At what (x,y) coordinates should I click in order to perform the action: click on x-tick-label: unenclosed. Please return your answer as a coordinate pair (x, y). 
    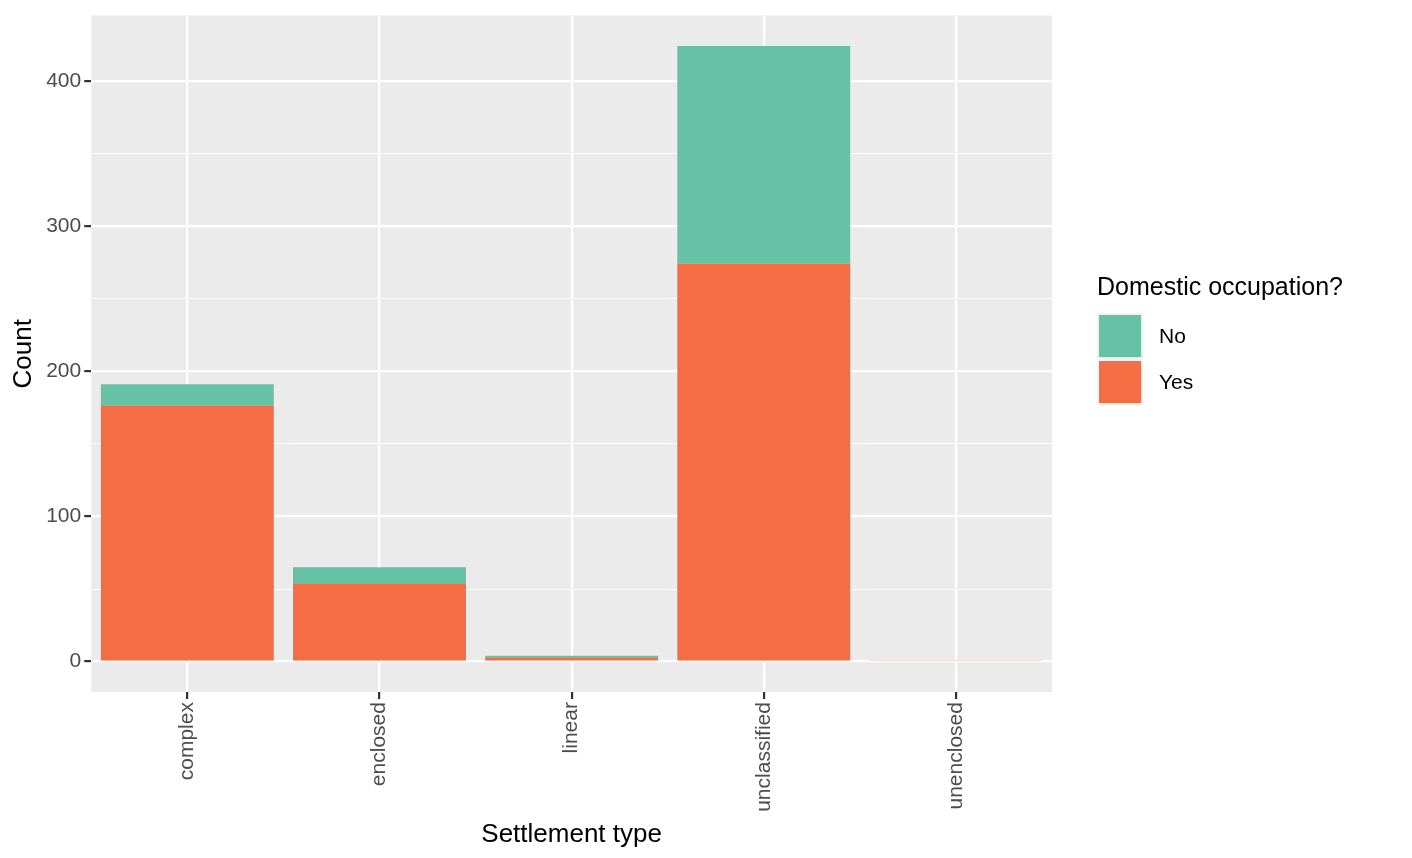
    Looking at the image, I should click on (954, 756).